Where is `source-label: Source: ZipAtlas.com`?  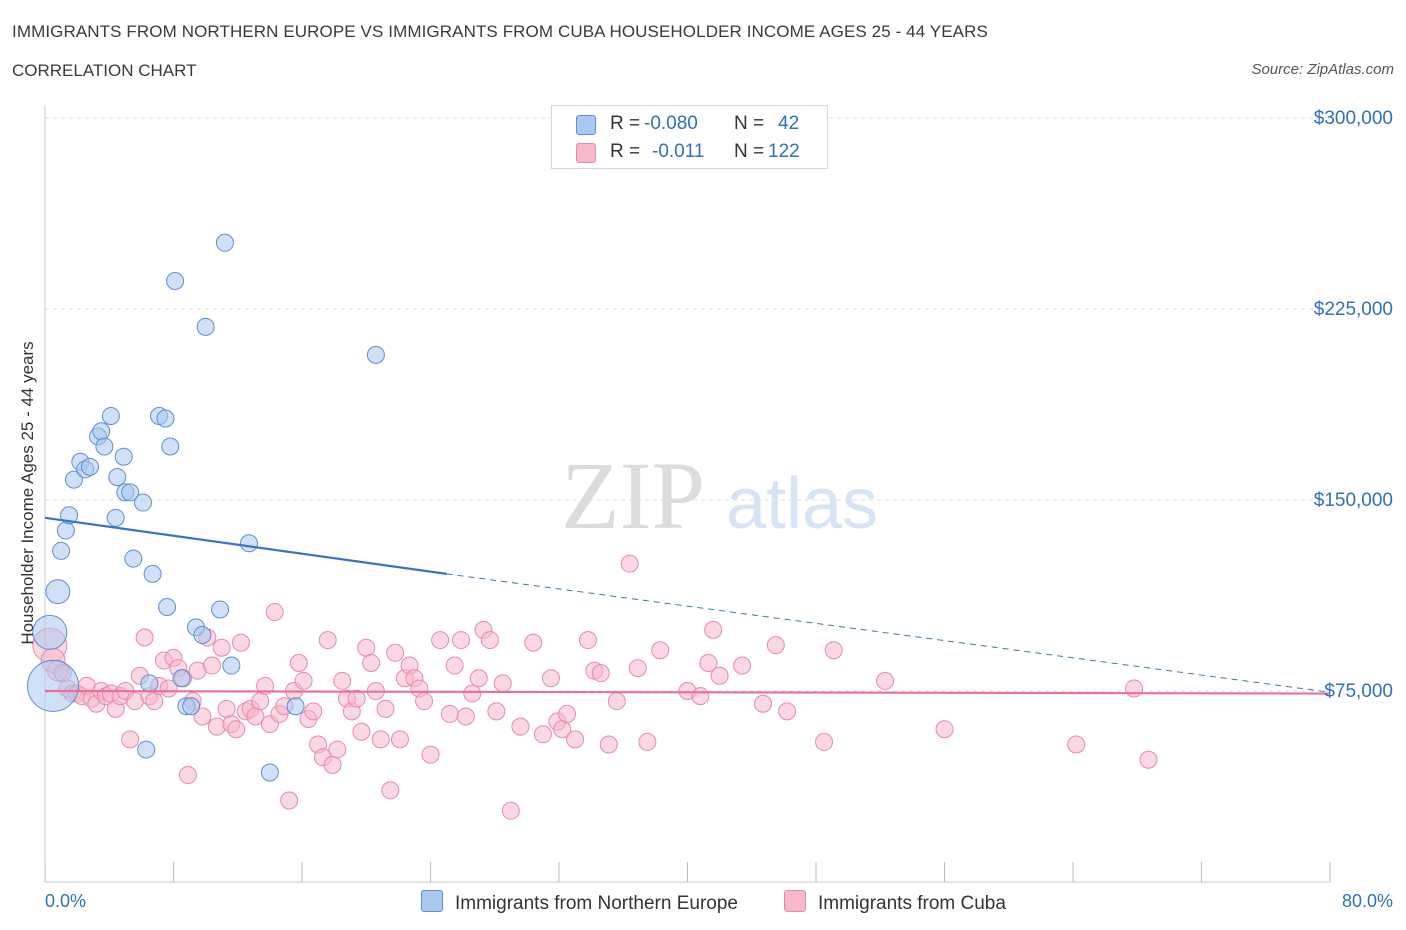 source-label: Source: ZipAtlas.com is located at coordinates (1322, 69).